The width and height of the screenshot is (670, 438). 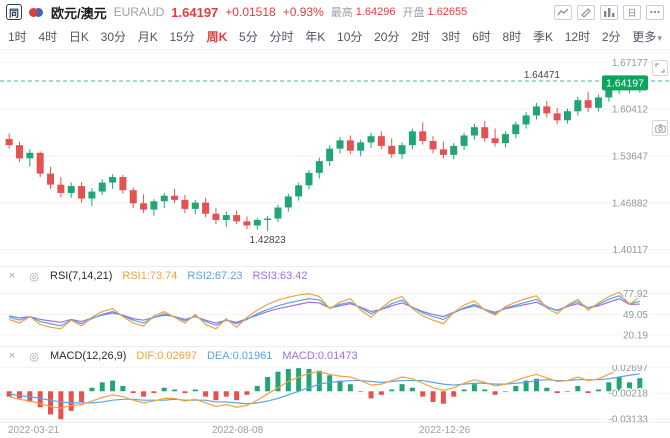 What do you see at coordinates (48, 37) in the screenshot?
I see `tab-item-1: 4时` at bounding box center [48, 37].